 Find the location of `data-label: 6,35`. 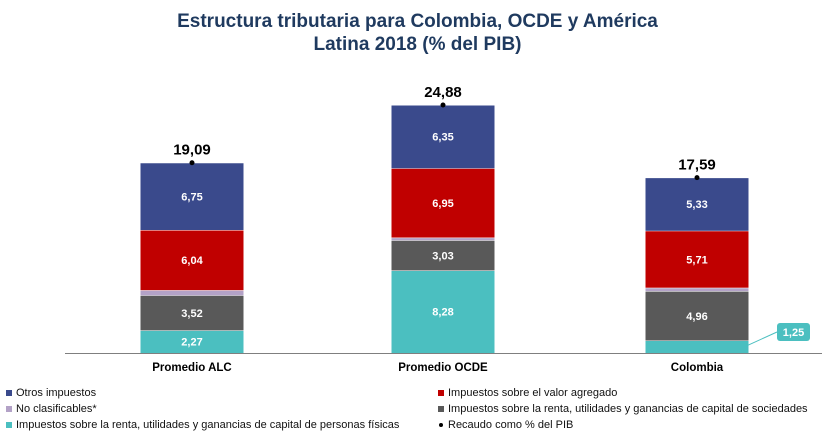

data-label: 6,35 is located at coordinates (442, 138).